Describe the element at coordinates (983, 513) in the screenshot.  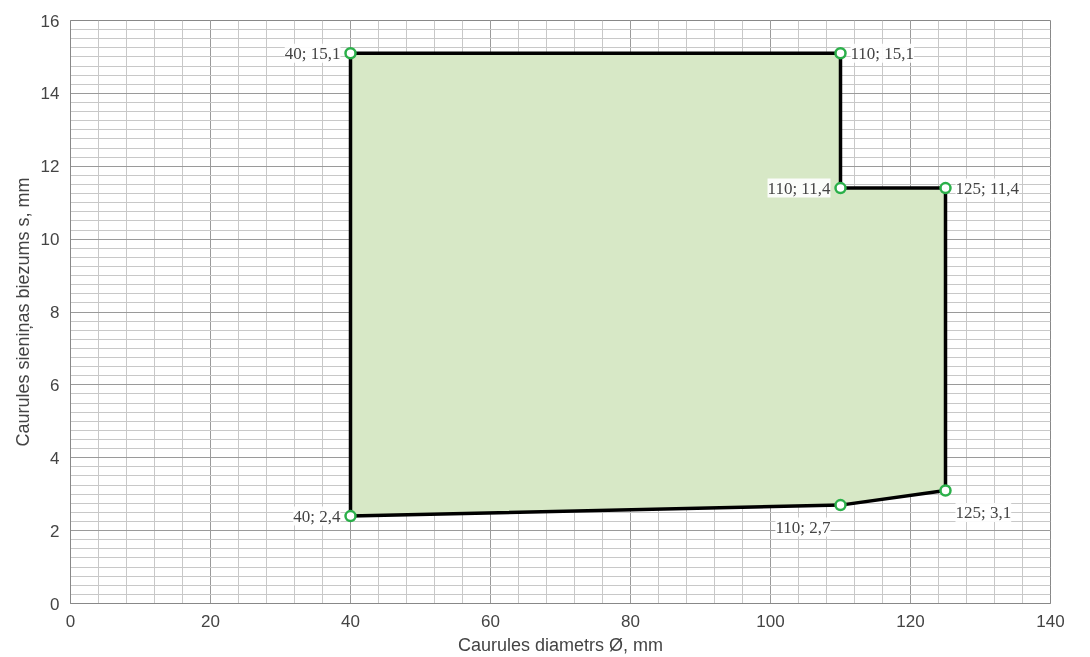
I see `data-label: 125; 3,1` at that location.